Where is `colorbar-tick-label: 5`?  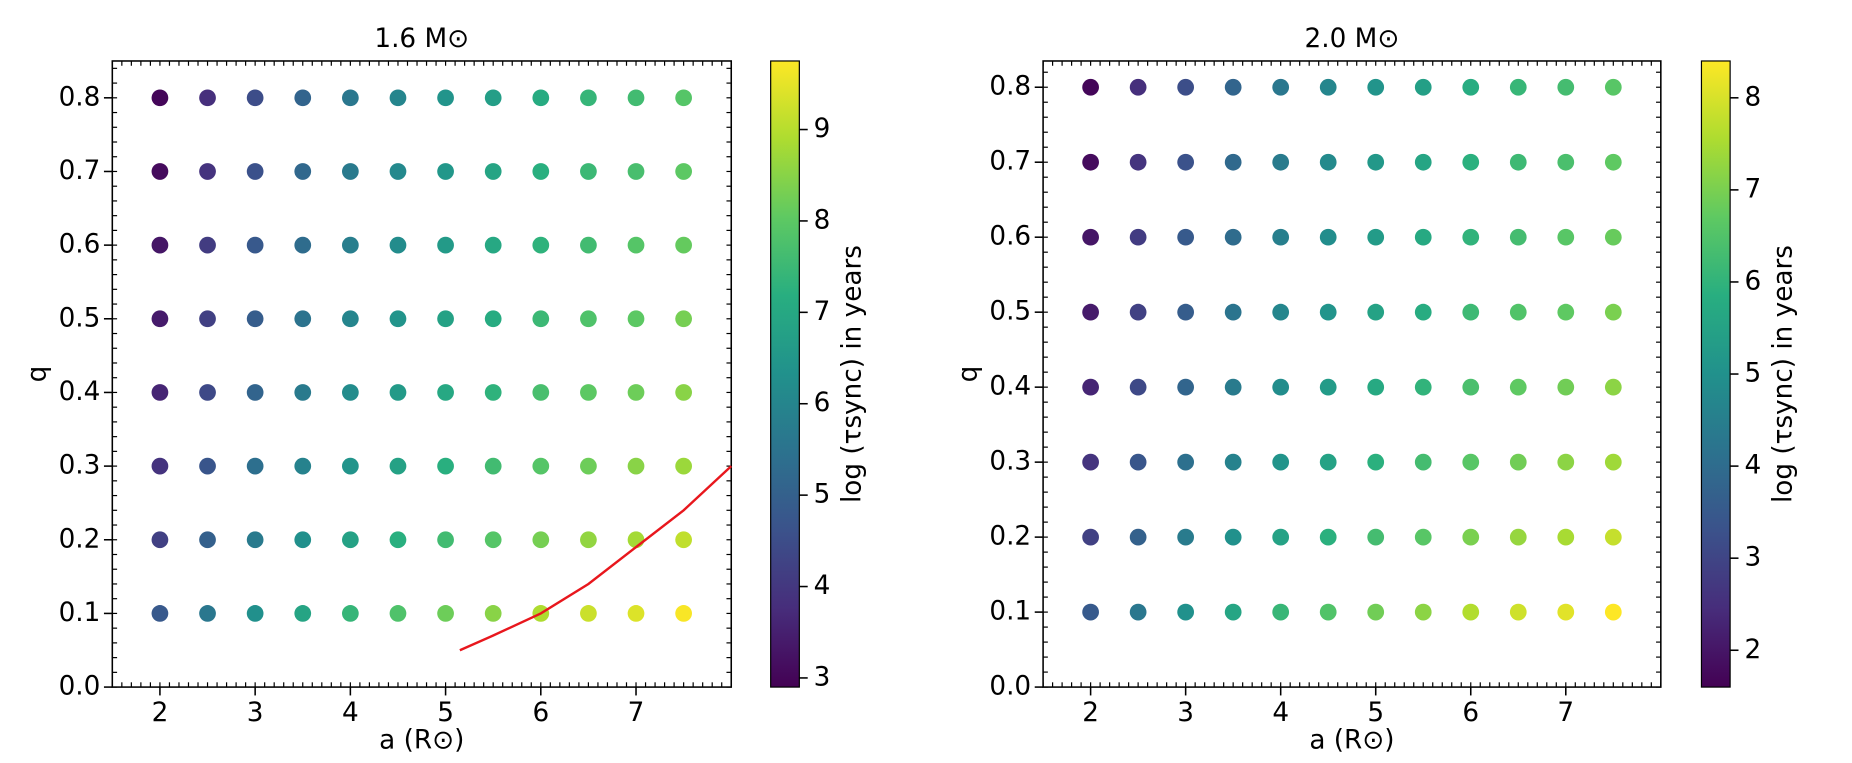 colorbar-tick-label: 5 is located at coordinates (1752, 374).